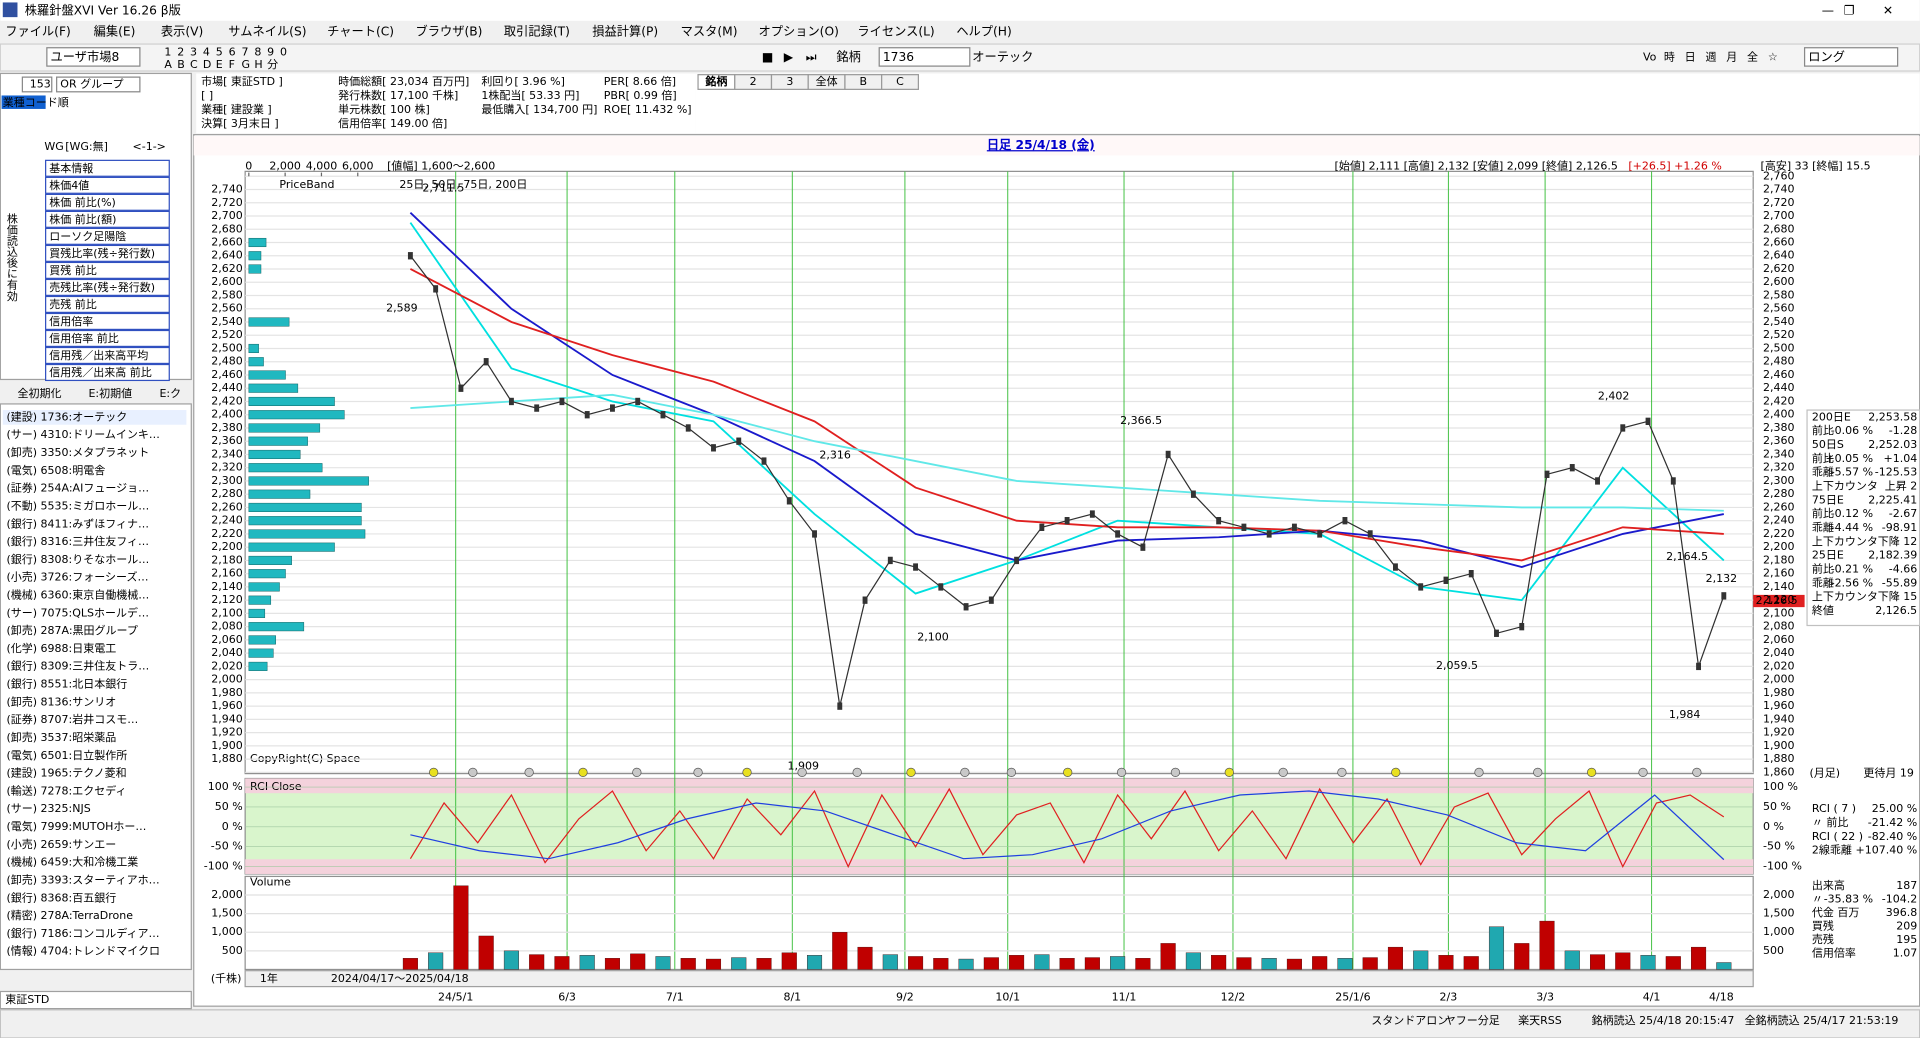  I want to click on stock-item: (サー) 2325:NJS, so click(48, 808).